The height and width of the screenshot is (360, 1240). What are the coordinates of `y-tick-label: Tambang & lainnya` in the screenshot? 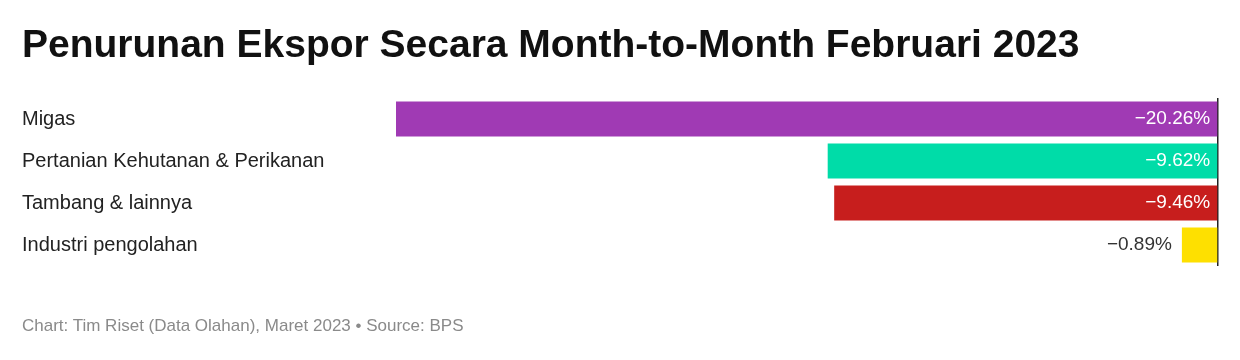 It's located at (107, 201).